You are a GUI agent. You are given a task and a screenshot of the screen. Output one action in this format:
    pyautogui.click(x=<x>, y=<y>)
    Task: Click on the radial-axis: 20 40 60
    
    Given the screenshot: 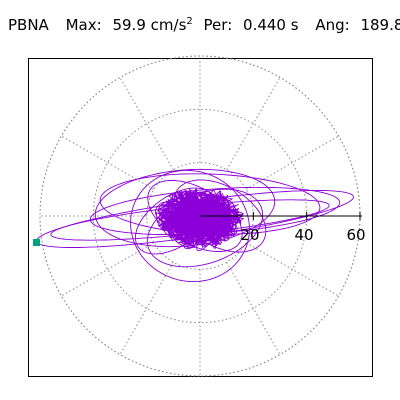 What is the action you would take?
    pyautogui.click(x=283, y=228)
    